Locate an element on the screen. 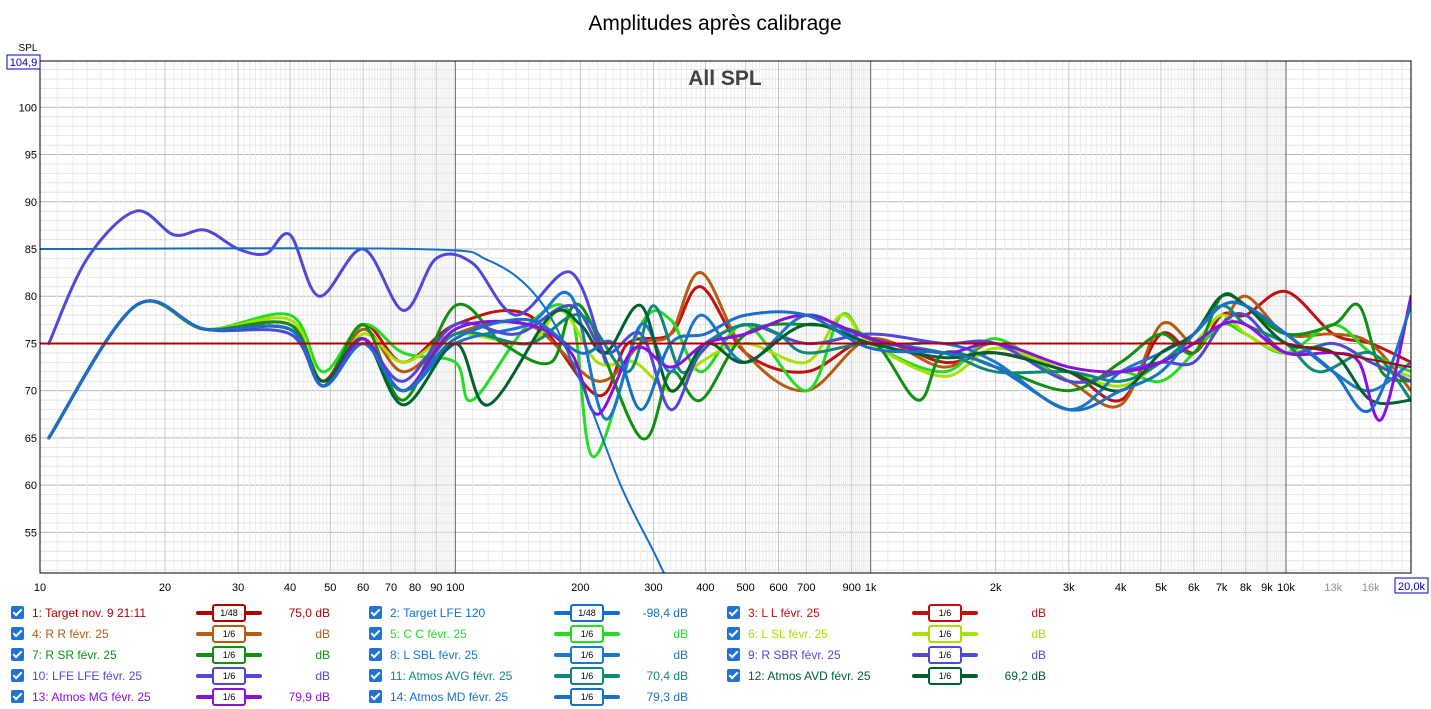 This screenshot has width=1431, height=709. legend-label: 11: Atmos AVG févr. 25 is located at coordinates (451, 676).